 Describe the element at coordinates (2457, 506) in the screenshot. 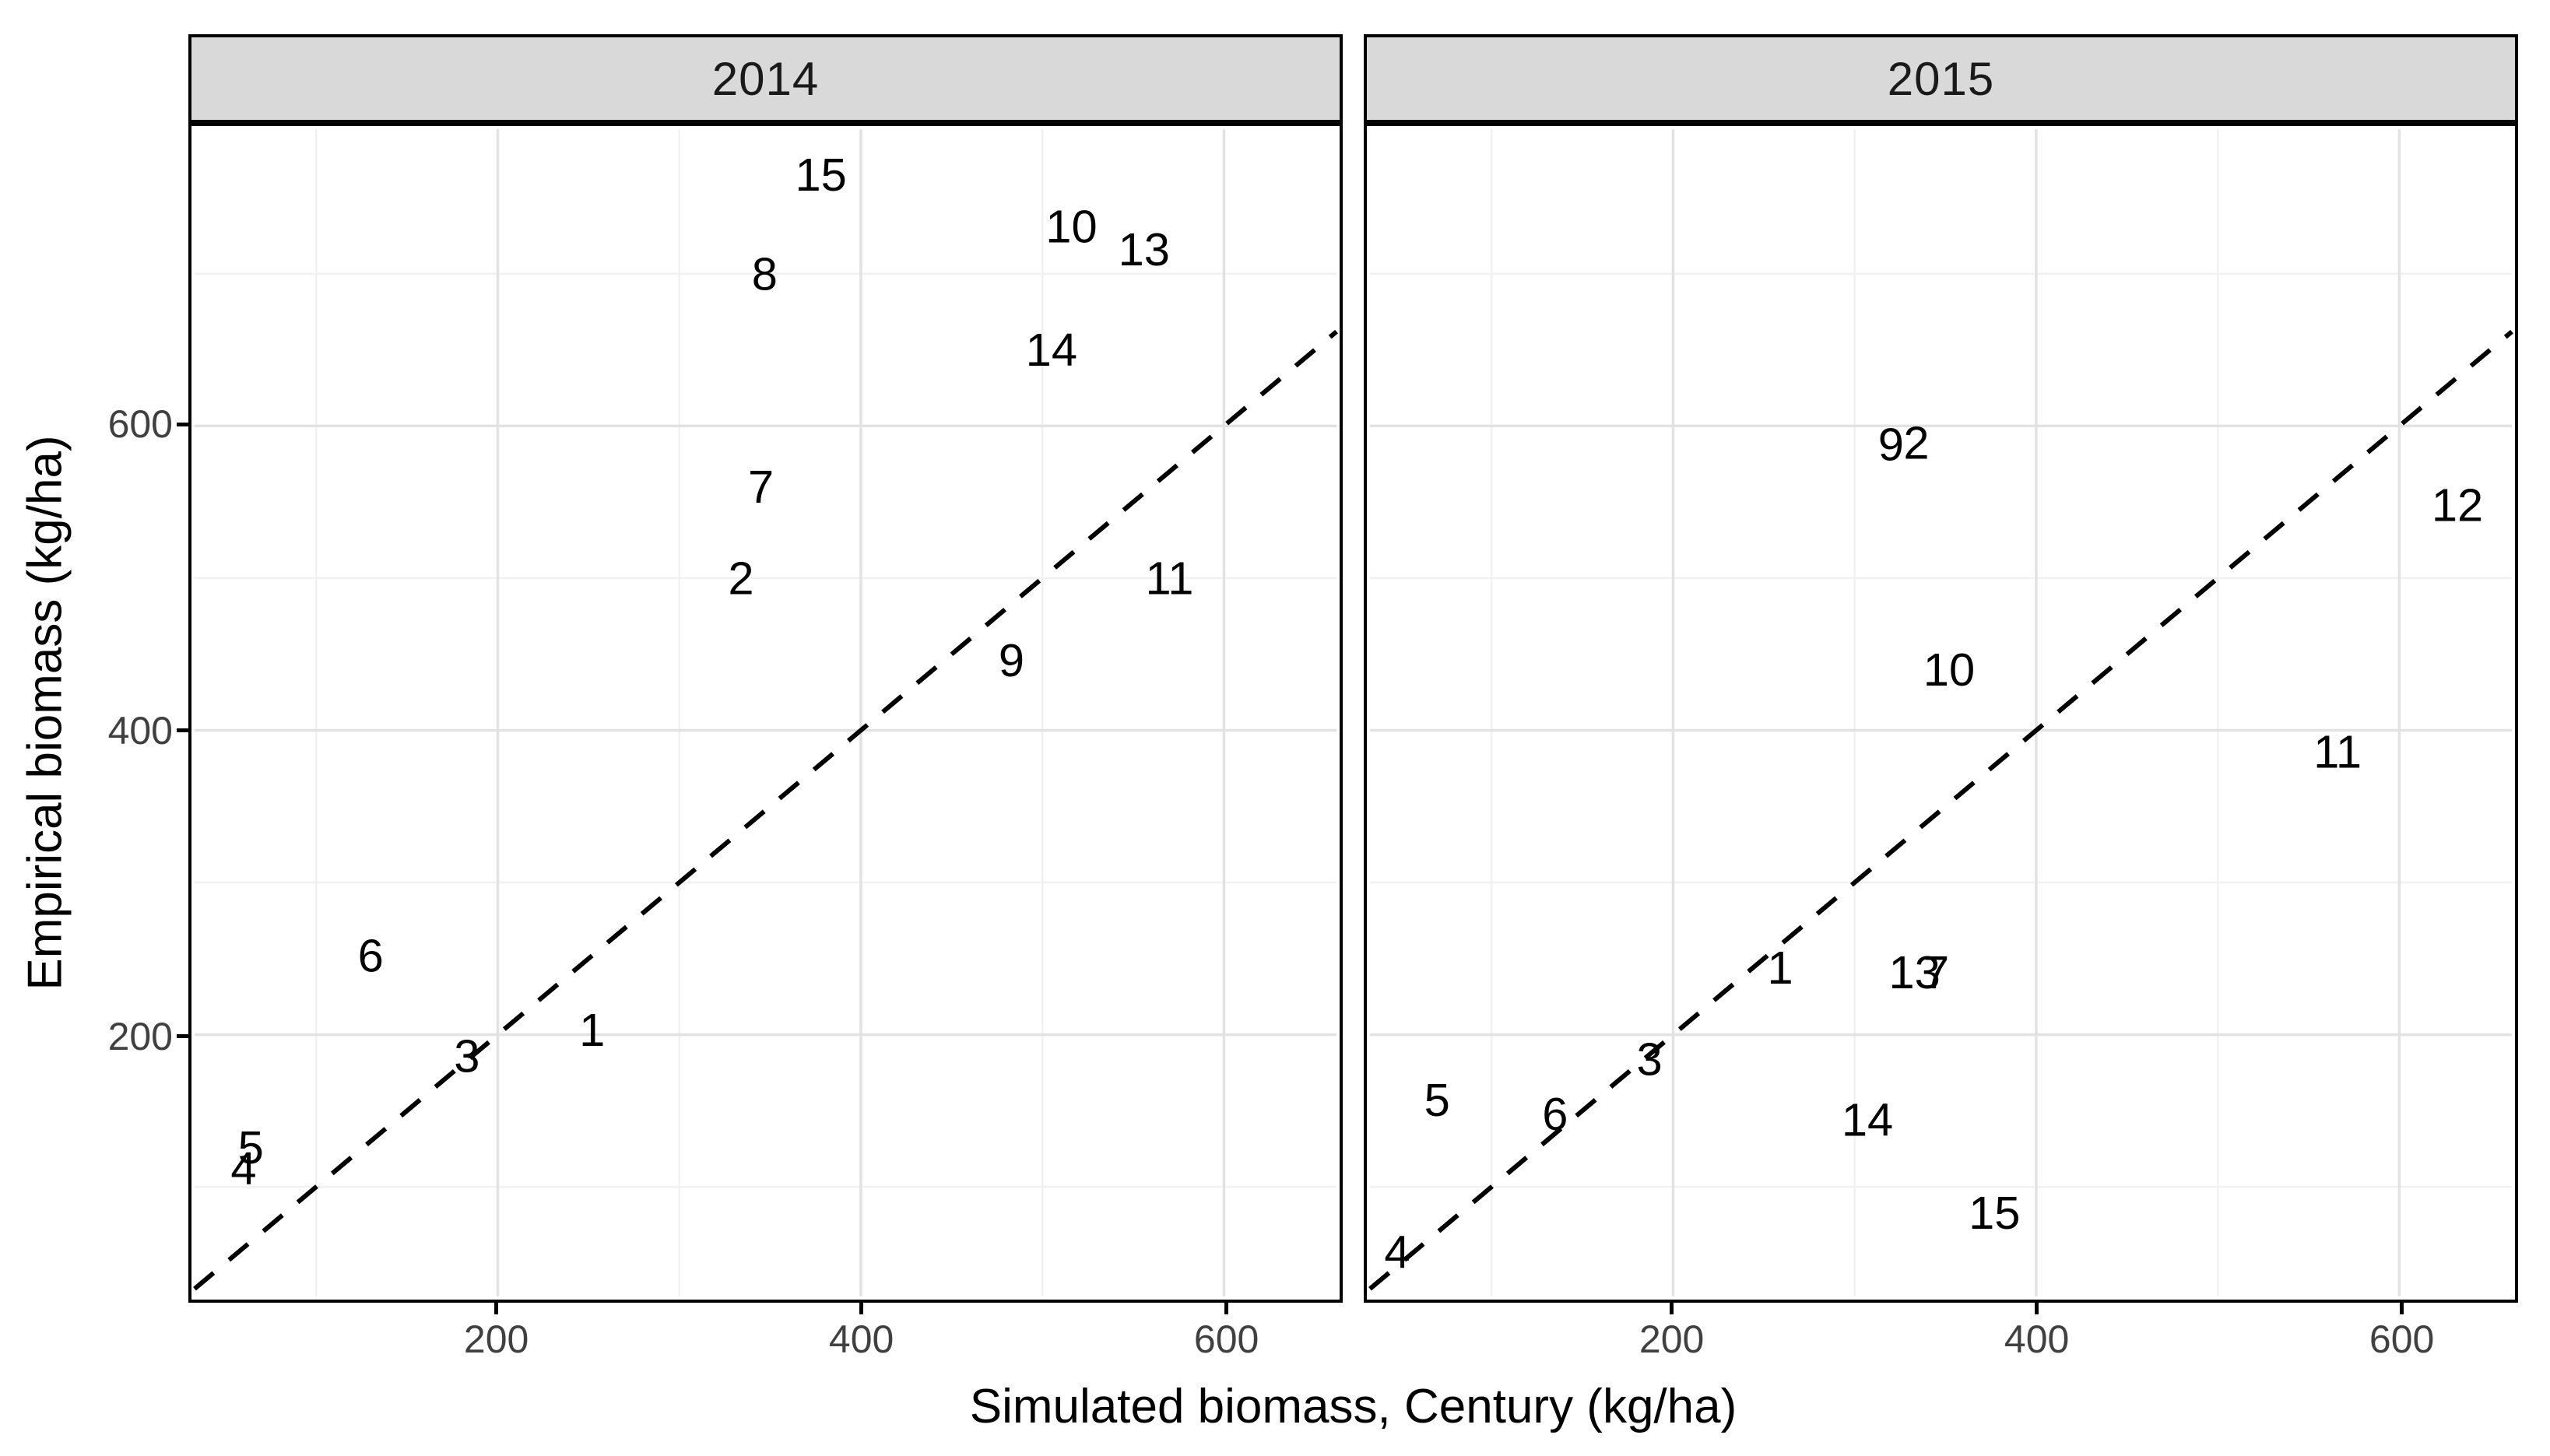

I see `point-label-site-12: 12` at that location.